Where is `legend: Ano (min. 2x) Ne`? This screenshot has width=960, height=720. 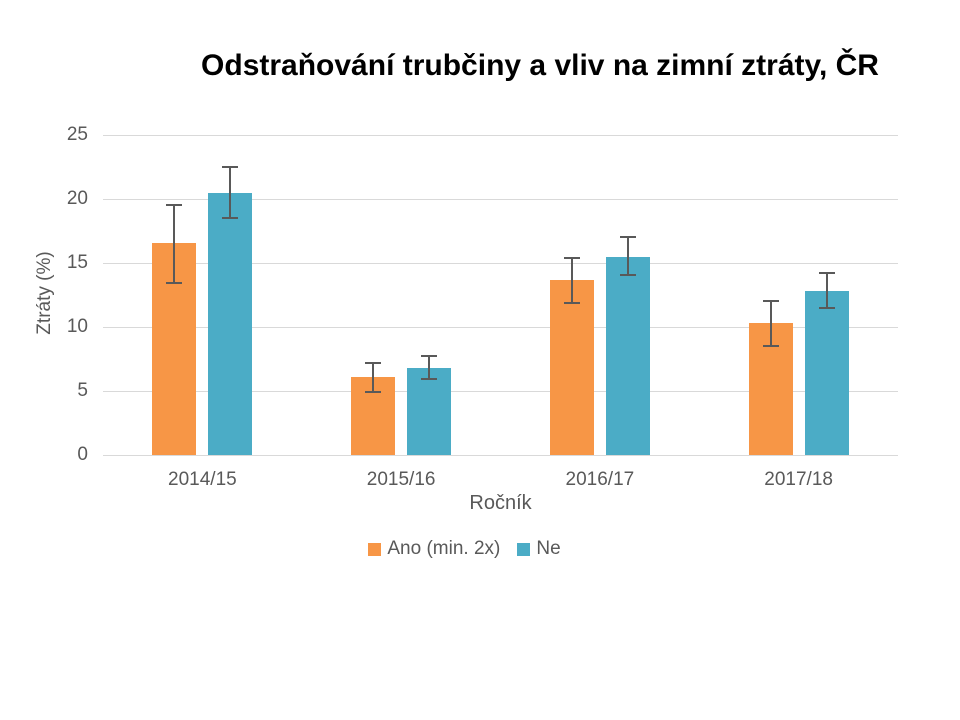 legend: Ano (min. 2x) Ne is located at coordinates (464, 549).